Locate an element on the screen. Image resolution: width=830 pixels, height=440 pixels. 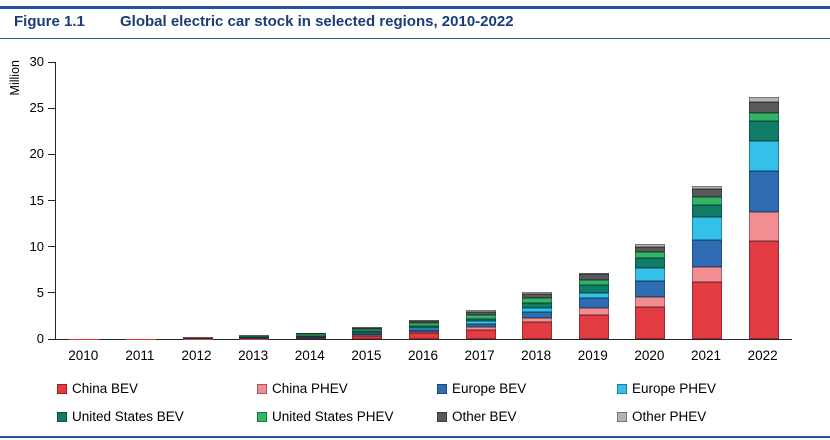
segment-other-phev-2021 is located at coordinates (707, 187).